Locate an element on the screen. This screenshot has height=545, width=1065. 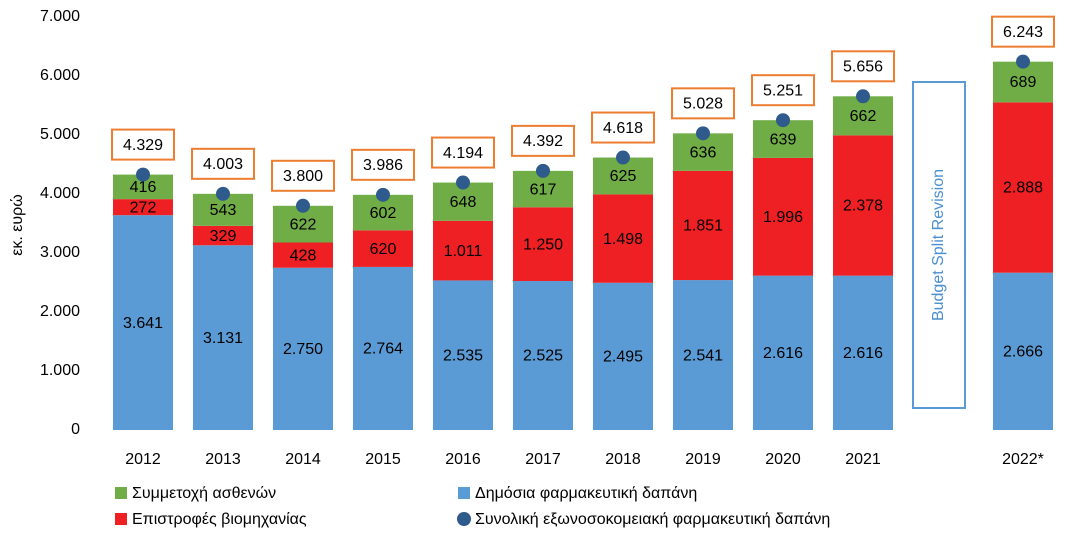
data-label: 428 is located at coordinates (303, 255).